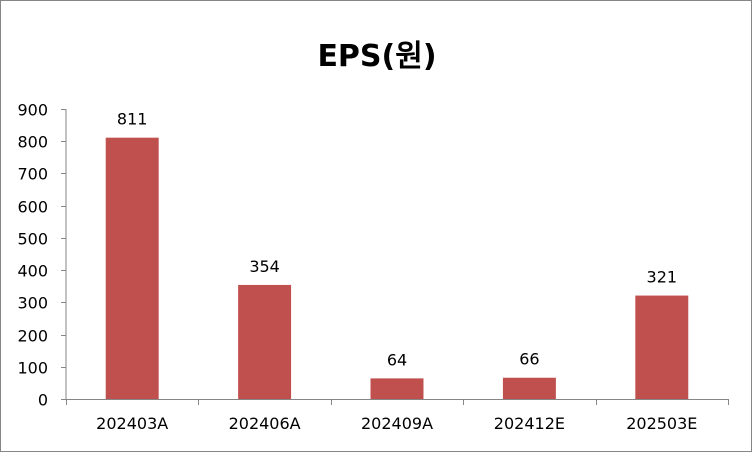  Describe the element at coordinates (132, 268) in the screenshot. I see `bar-202403A` at that location.